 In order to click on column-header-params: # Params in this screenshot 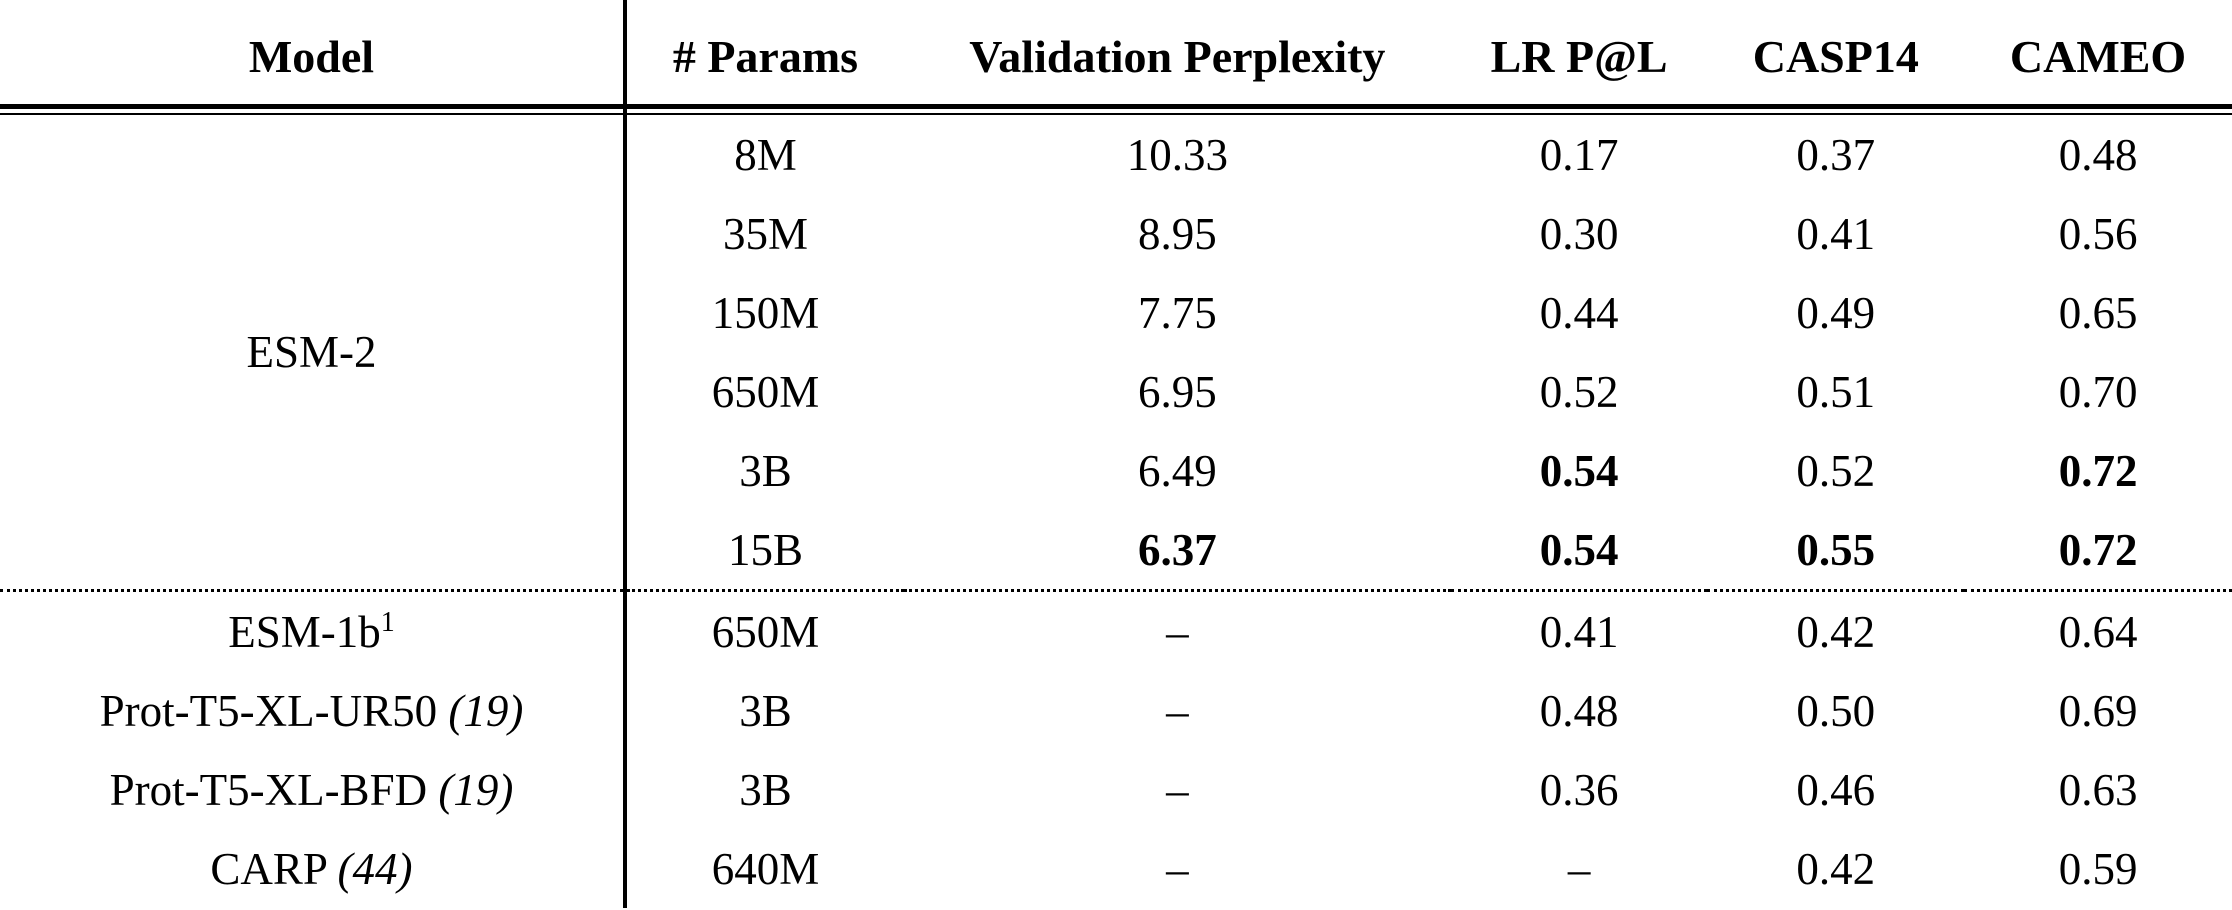, I will do `click(765, 56)`.